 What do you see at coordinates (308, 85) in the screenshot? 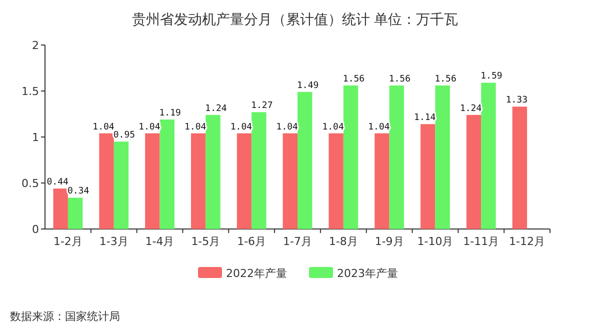
I see `data-label: 1.49` at bounding box center [308, 85].